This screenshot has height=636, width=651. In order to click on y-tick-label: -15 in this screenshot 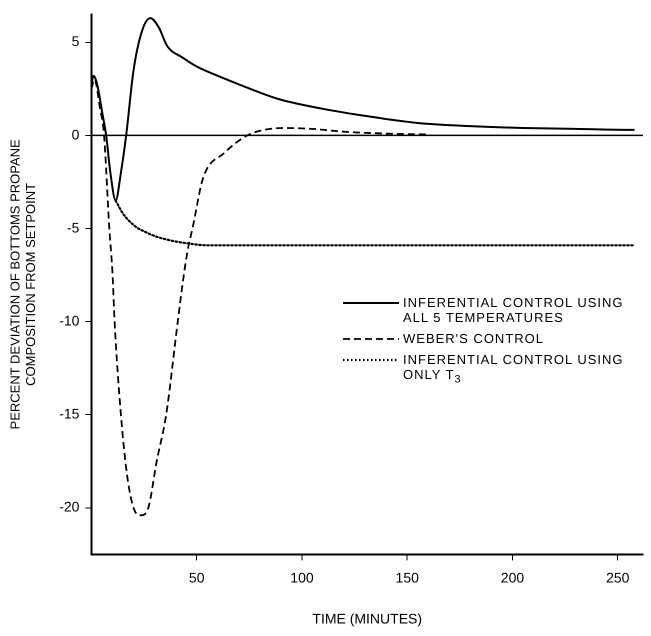, I will do `click(69, 414)`.